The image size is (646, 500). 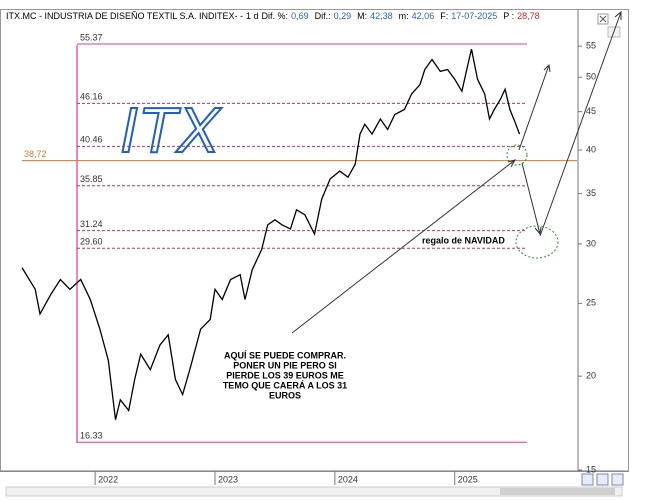 I want to click on y-tick-label: 25, so click(x=591, y=303).